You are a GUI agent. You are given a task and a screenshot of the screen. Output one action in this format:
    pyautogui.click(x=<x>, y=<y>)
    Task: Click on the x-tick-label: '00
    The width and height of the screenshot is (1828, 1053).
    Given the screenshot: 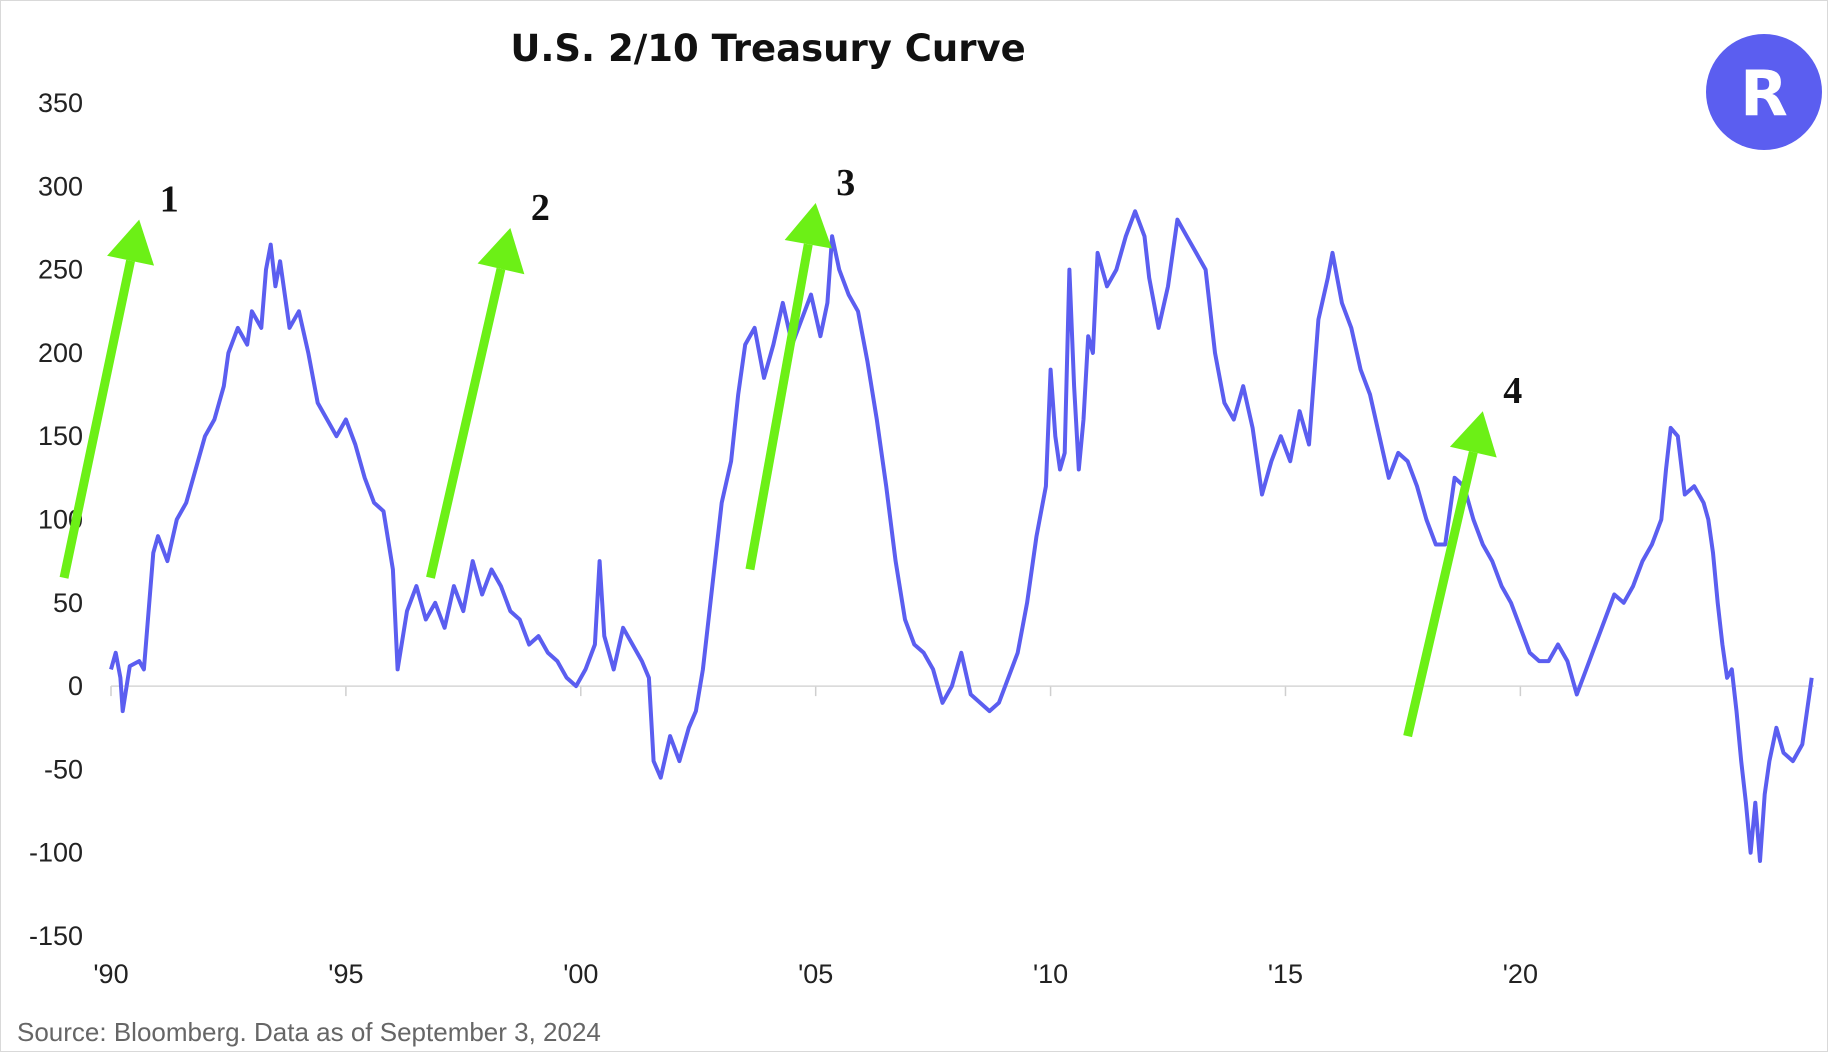 What is the action you would take?
    pyautogui.click(x=580, y=974)
    